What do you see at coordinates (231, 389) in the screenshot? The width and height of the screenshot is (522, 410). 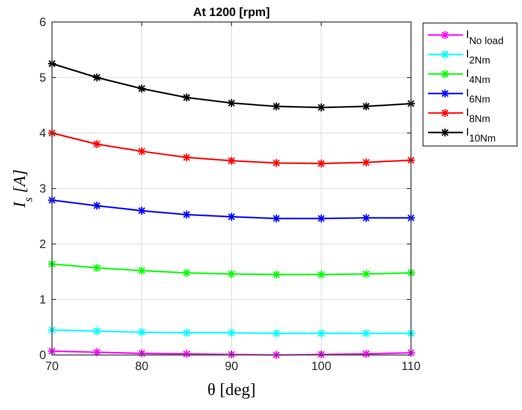 I see `x-axis-title: θ [deg]` at bounding box center [231, 389].